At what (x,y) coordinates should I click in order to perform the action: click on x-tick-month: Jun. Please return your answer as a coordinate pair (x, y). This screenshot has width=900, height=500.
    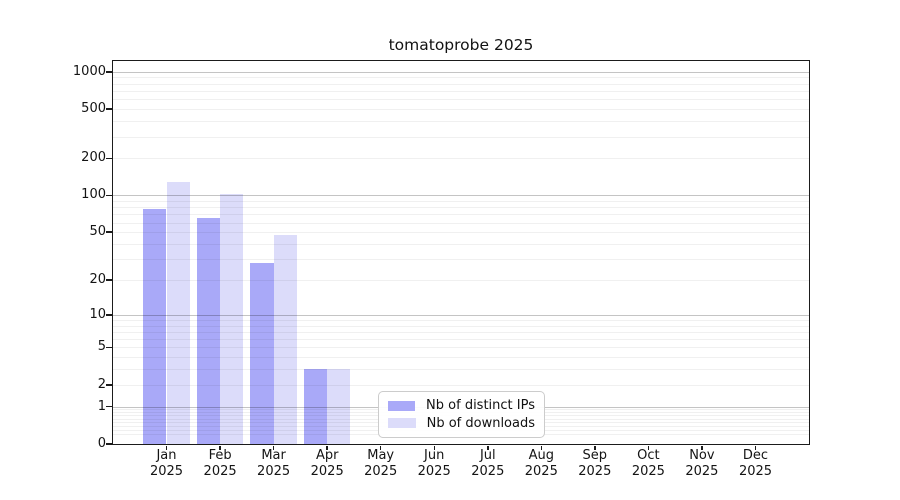
    Looking at the image, I should click on (434, 455).